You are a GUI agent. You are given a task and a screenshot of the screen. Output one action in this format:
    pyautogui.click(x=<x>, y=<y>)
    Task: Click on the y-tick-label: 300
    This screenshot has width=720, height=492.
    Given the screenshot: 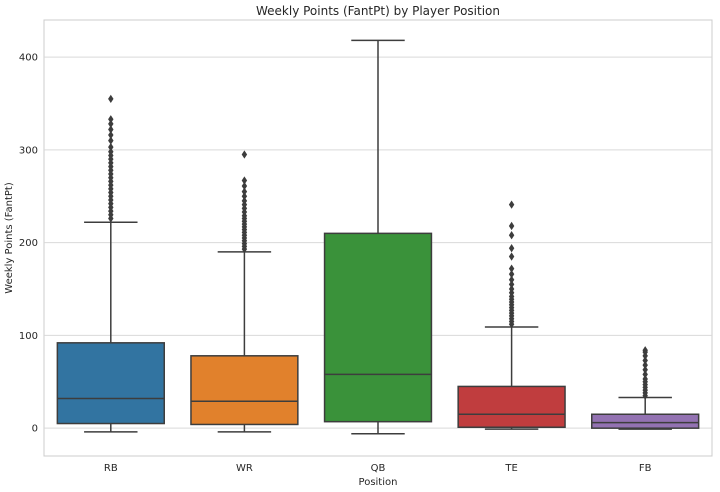 What is the action you would take?
    pyautogui.click(x=28, y=150)
    